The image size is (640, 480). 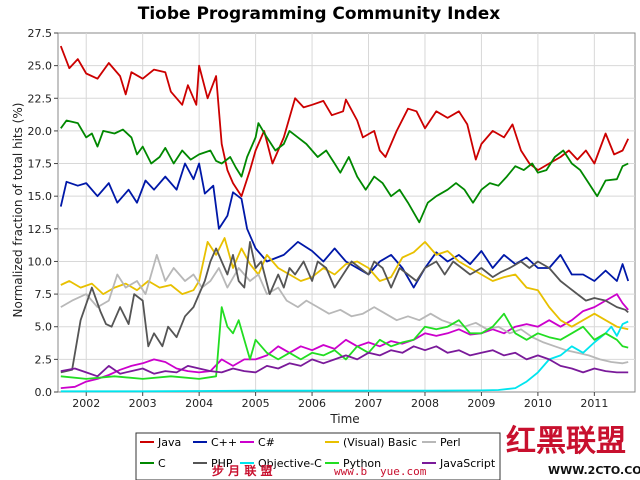 I want to click on y-tick-label: 5.0, so click(x=44, y=327).